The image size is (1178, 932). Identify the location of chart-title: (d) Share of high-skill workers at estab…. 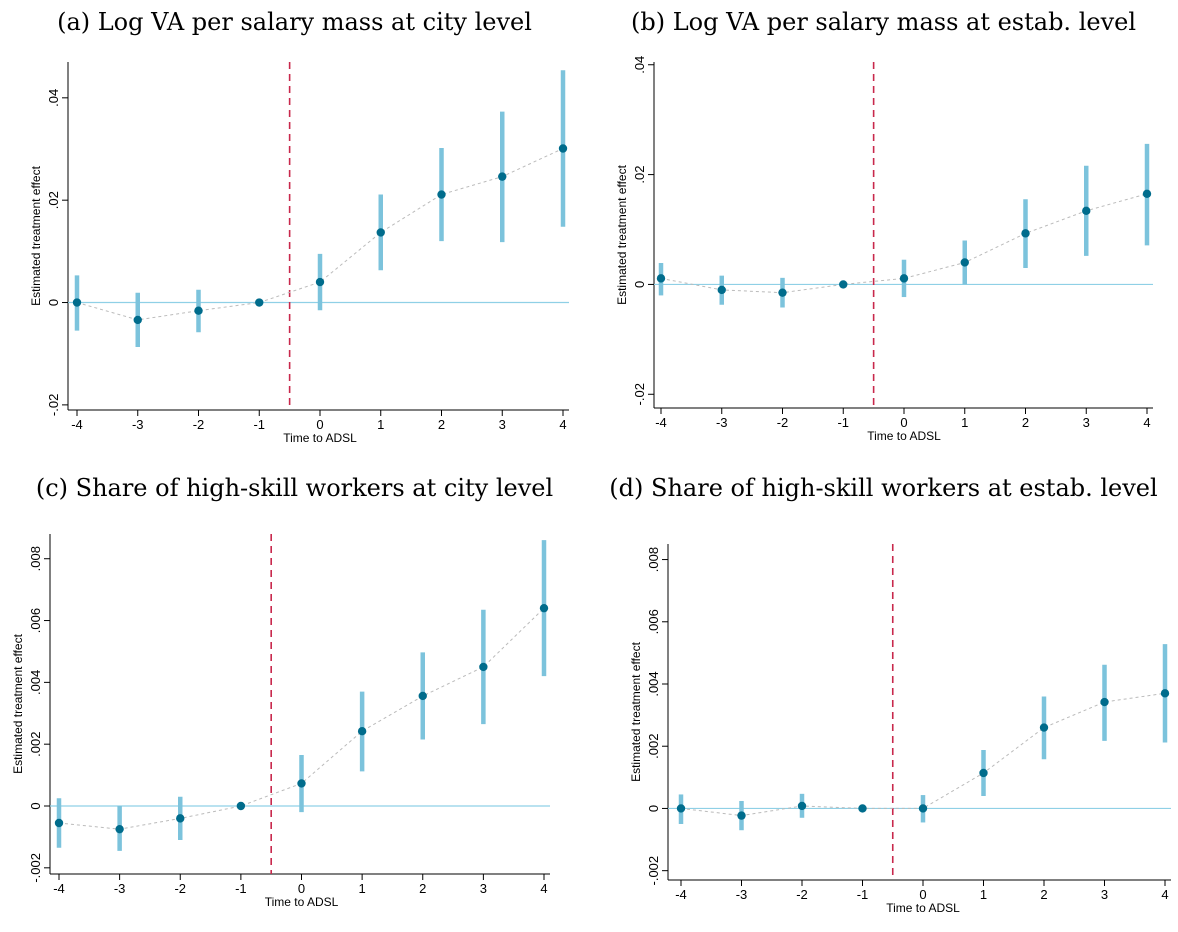
(883, 488).